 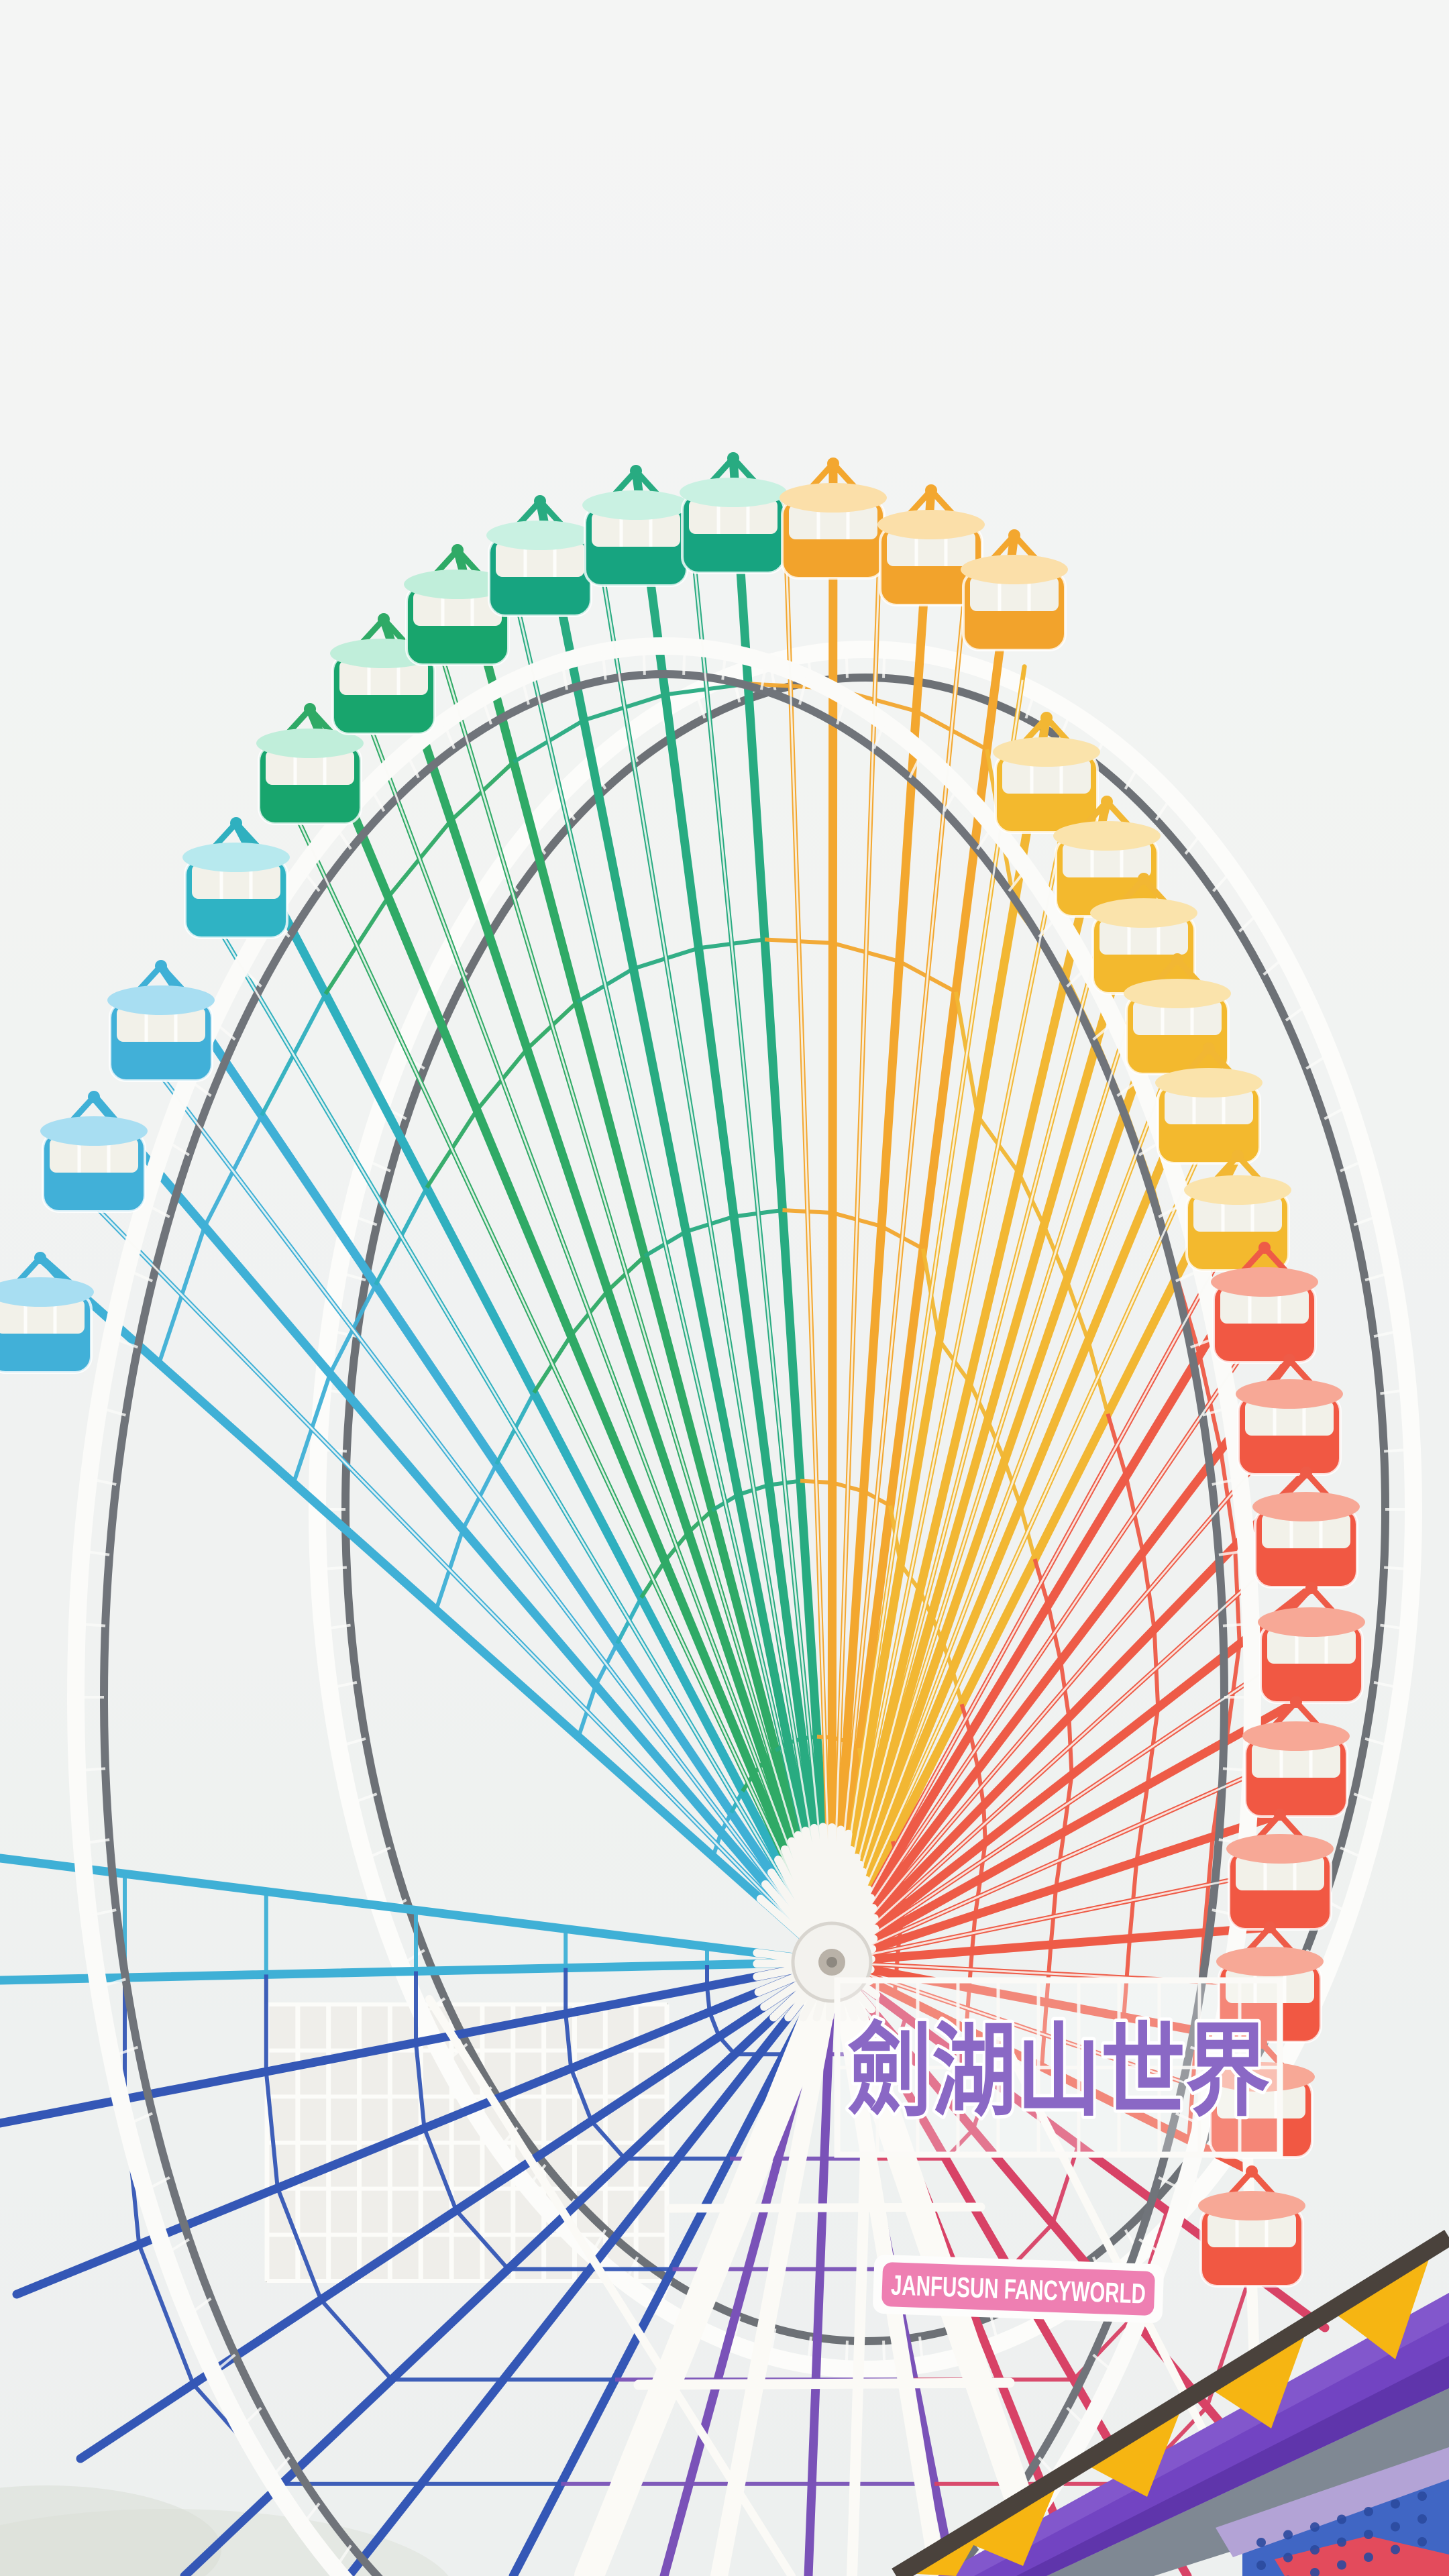 I want to click on distant-hill, so click(x=110, y=2530).